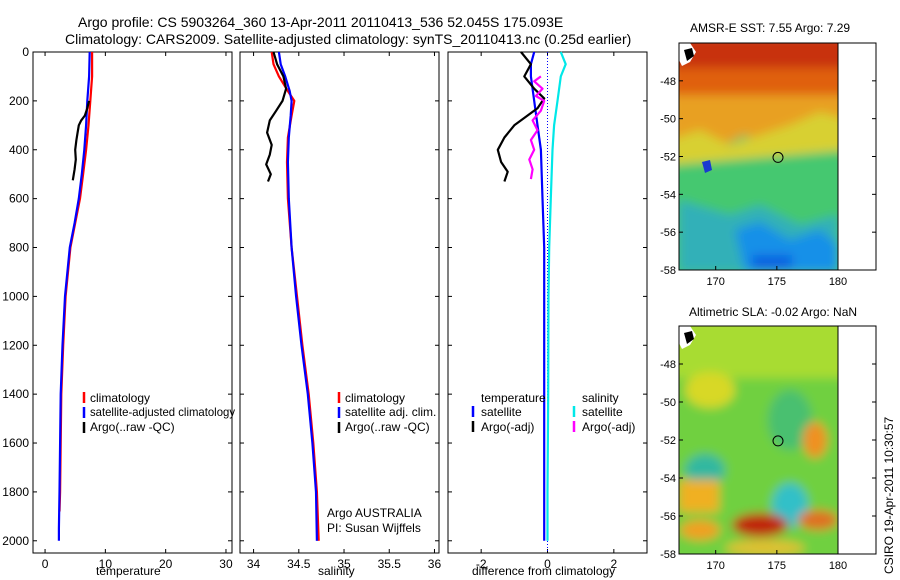  I want to click on sst-map-lat-label: -48, so click(668, 82).